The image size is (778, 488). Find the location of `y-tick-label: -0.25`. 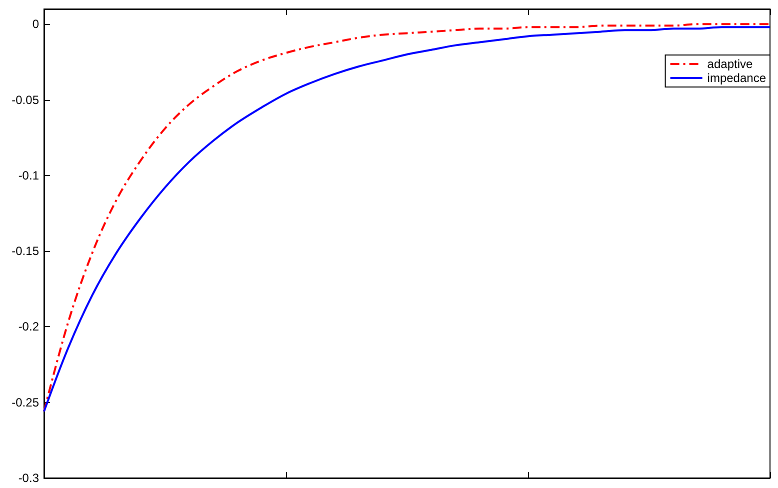

y-tick-label: -0.25 is located at coordinates (26, 402).